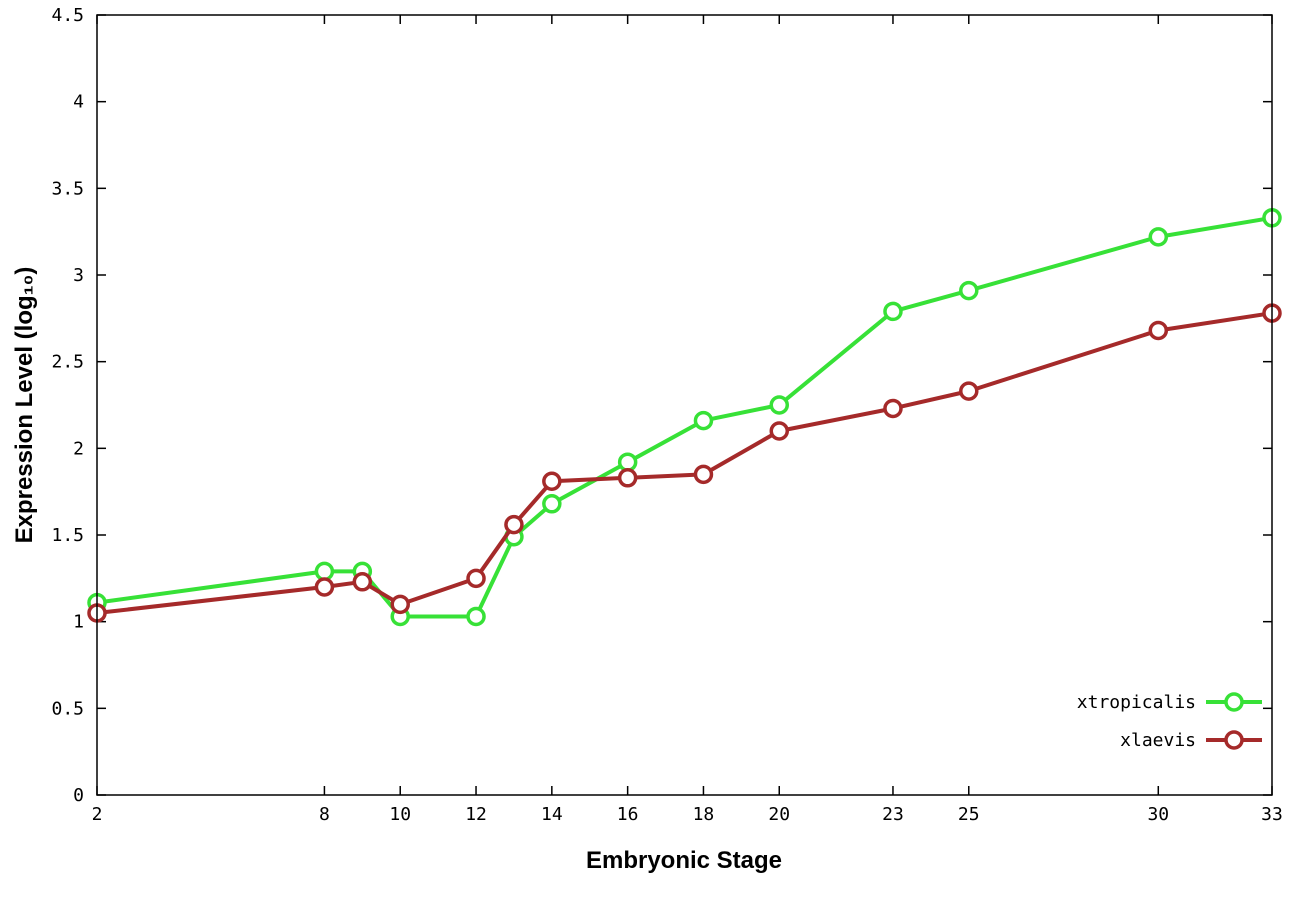 The height and width of the screenshot is (907, 1296). What do you see at coordinates (1158, 814) in the screenshot?
I see `x-tick-label: 30` at bounding box center [1158, 814].